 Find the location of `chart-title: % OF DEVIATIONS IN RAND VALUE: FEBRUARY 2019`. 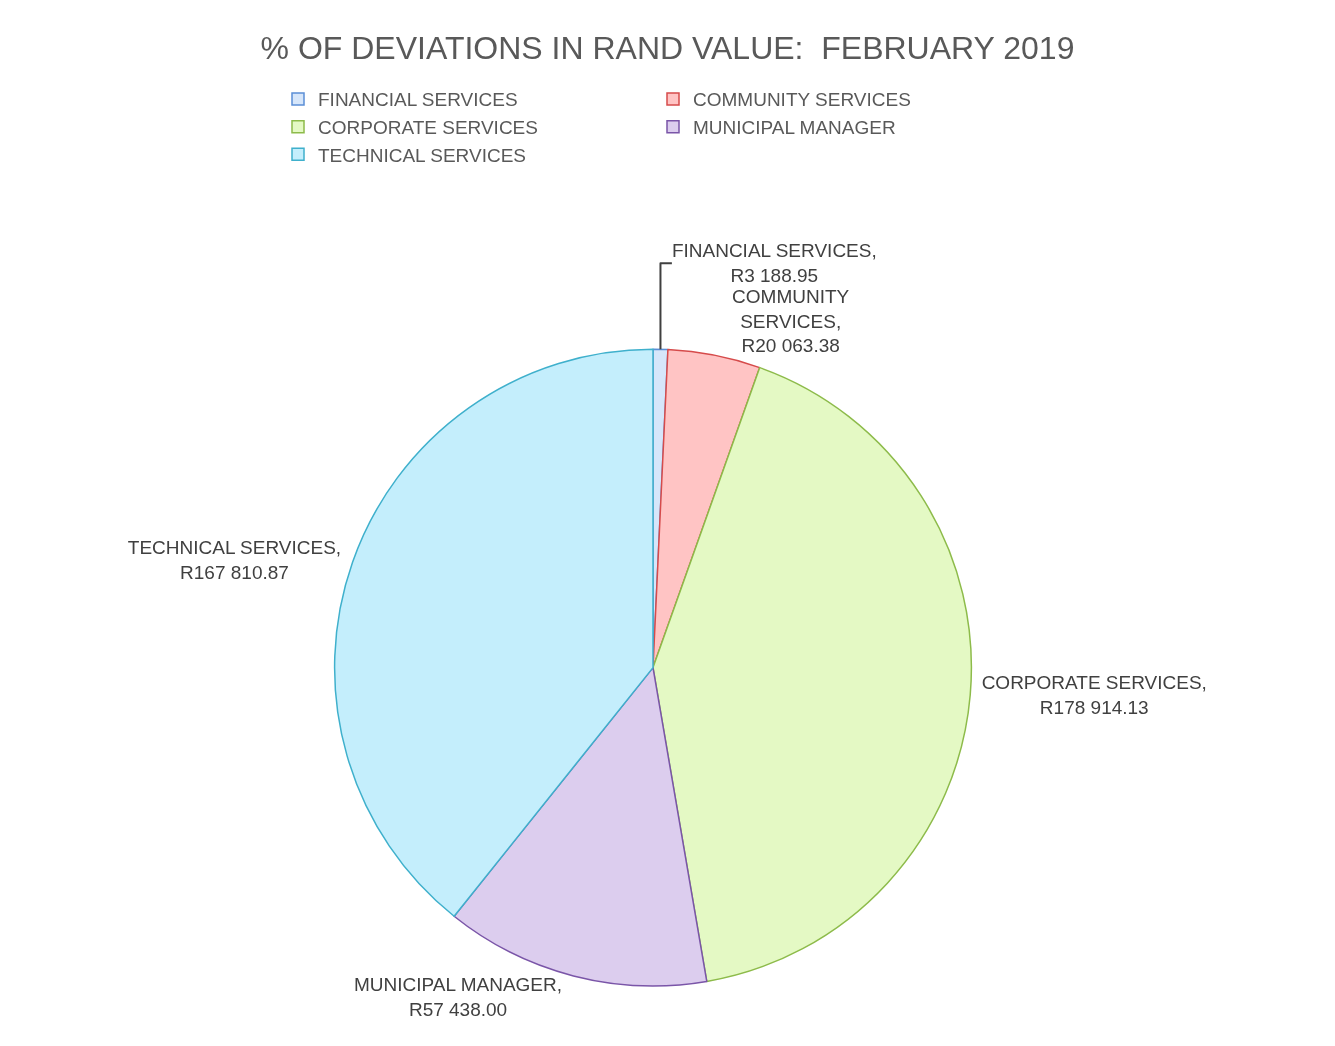

chart-title: % OF DEVIATIONS IN RAND VALUE: FEBRUARY 2019 is located at coordinates (667, 48).